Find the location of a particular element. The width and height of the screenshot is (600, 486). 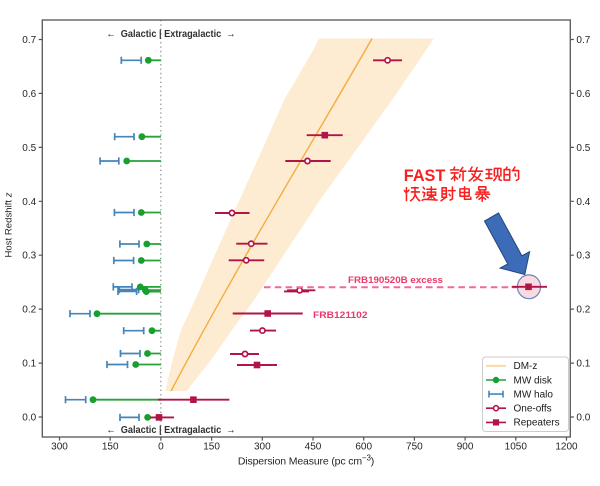

svg-text: MW halo is located at coordinates (534, 394).